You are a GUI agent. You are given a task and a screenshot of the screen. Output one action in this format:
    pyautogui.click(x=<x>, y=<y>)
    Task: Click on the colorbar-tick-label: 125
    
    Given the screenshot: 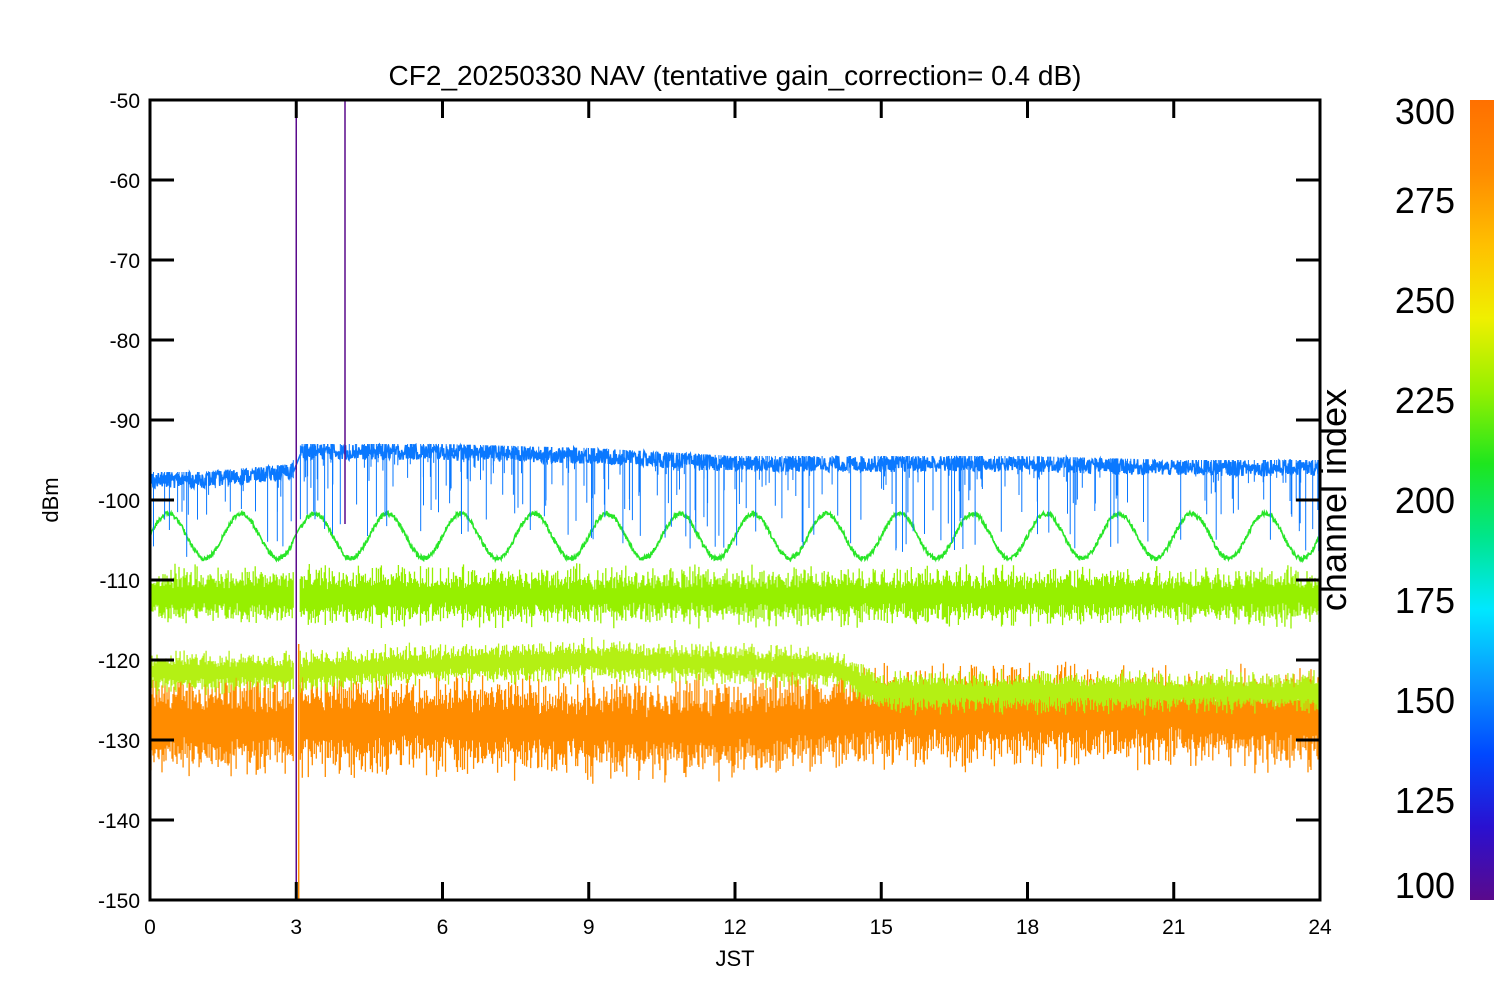 What is the action you would take?
    pyautogui.click(x=1425, y=800)
    